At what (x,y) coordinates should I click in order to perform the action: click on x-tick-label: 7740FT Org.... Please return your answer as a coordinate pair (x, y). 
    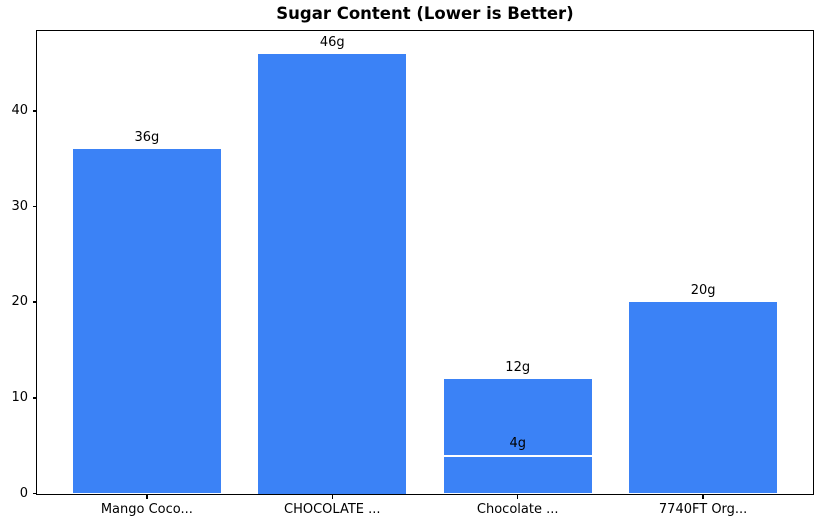
    Looking at the image, I should click on (703, 509).